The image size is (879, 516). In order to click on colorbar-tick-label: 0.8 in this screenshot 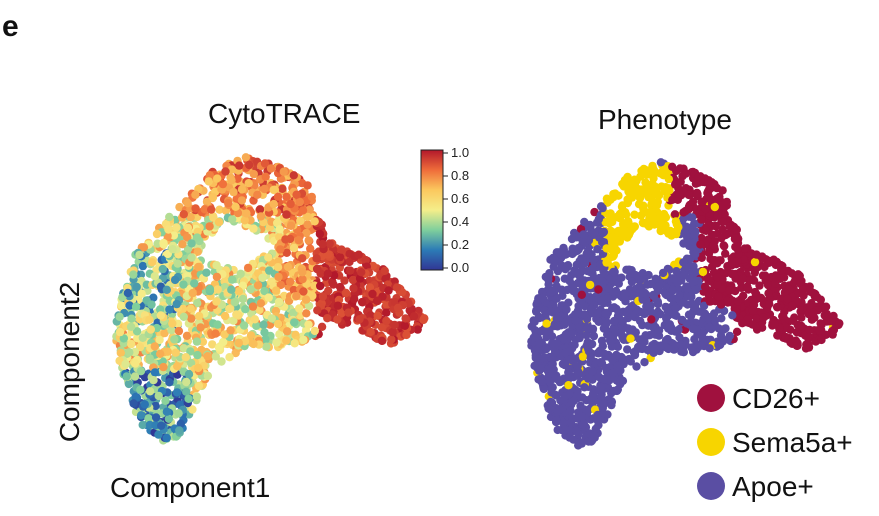, I will do `click(460, 175)`.